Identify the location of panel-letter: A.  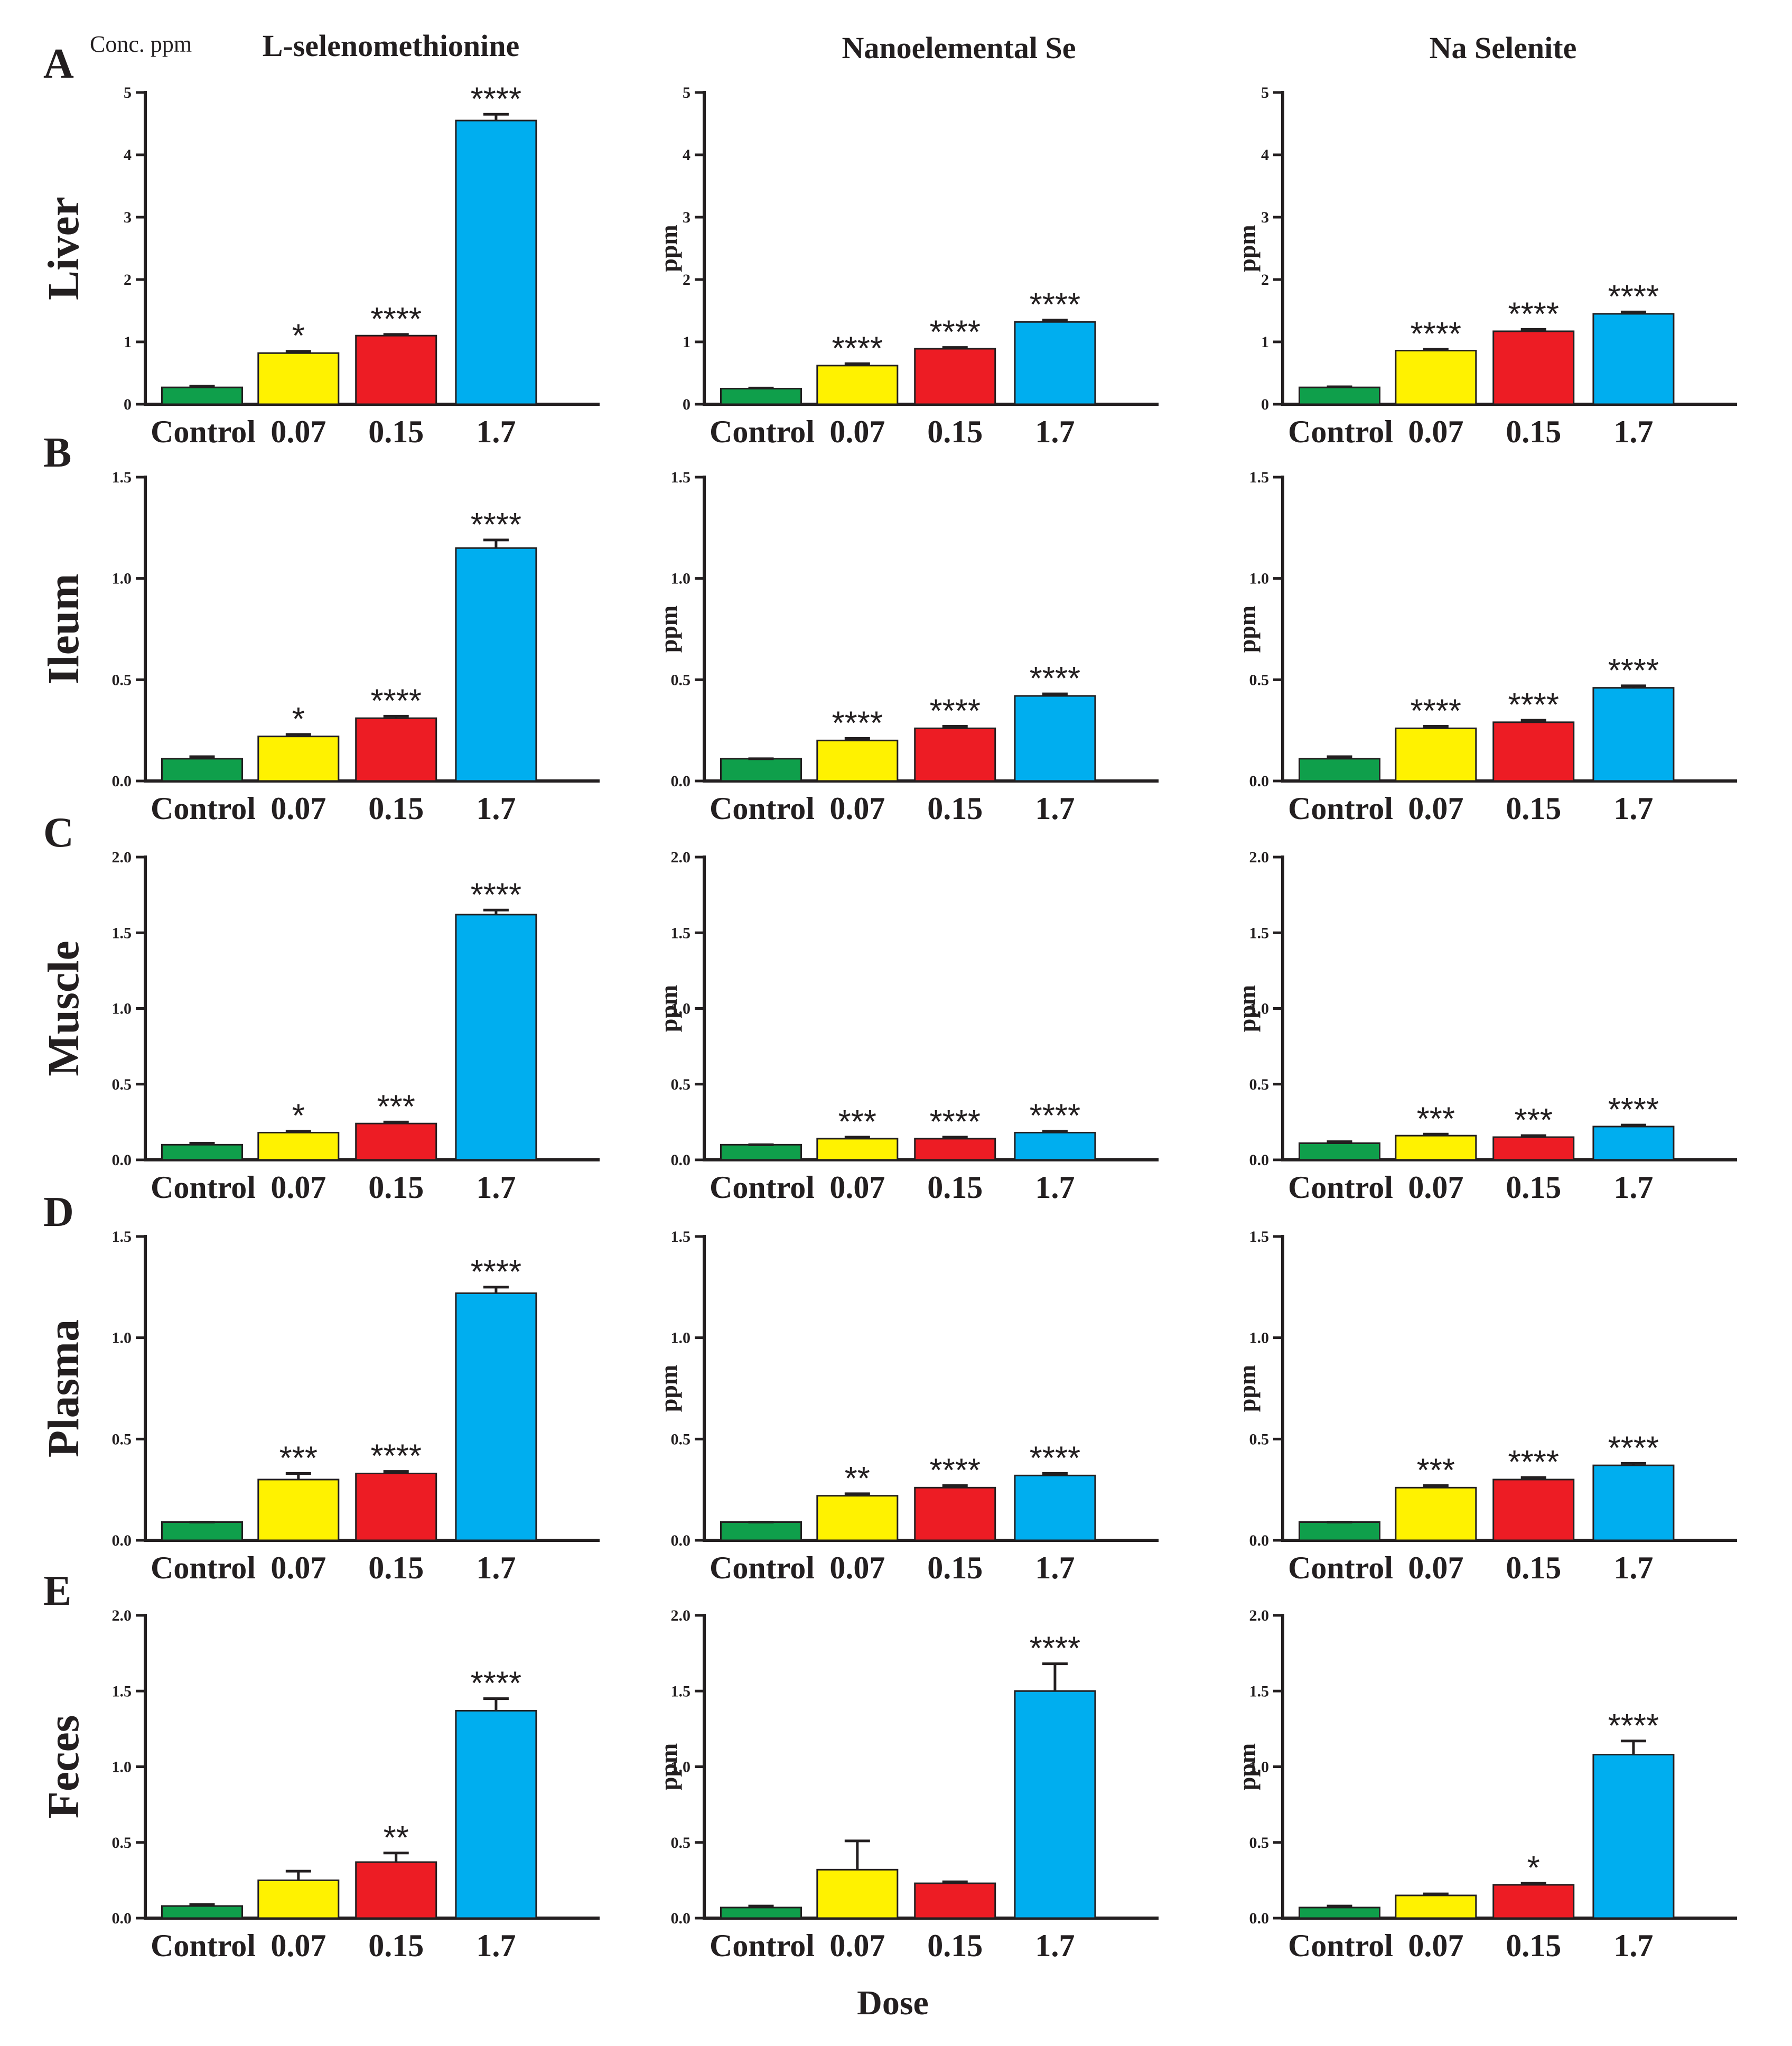
(58, 64).